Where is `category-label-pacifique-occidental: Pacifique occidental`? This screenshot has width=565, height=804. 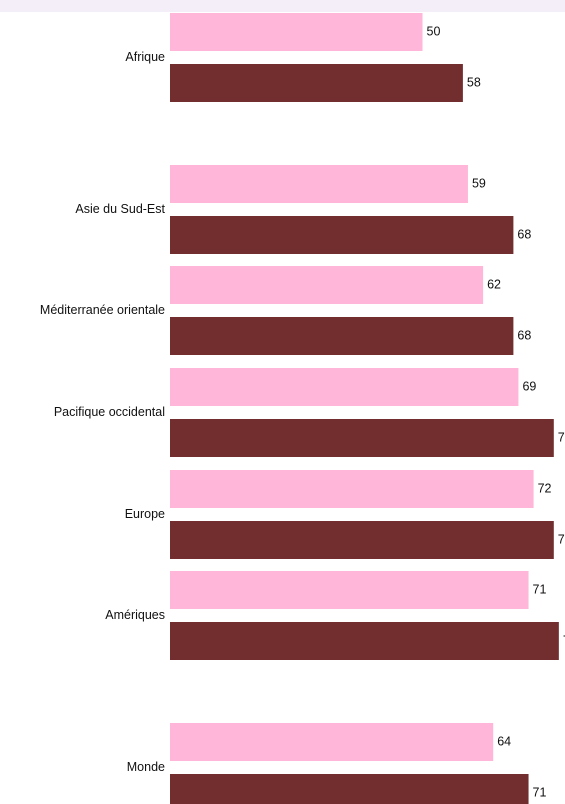 category-label-pacifique-occidental: Pacifique occidental is located at coordinates (109, 412).